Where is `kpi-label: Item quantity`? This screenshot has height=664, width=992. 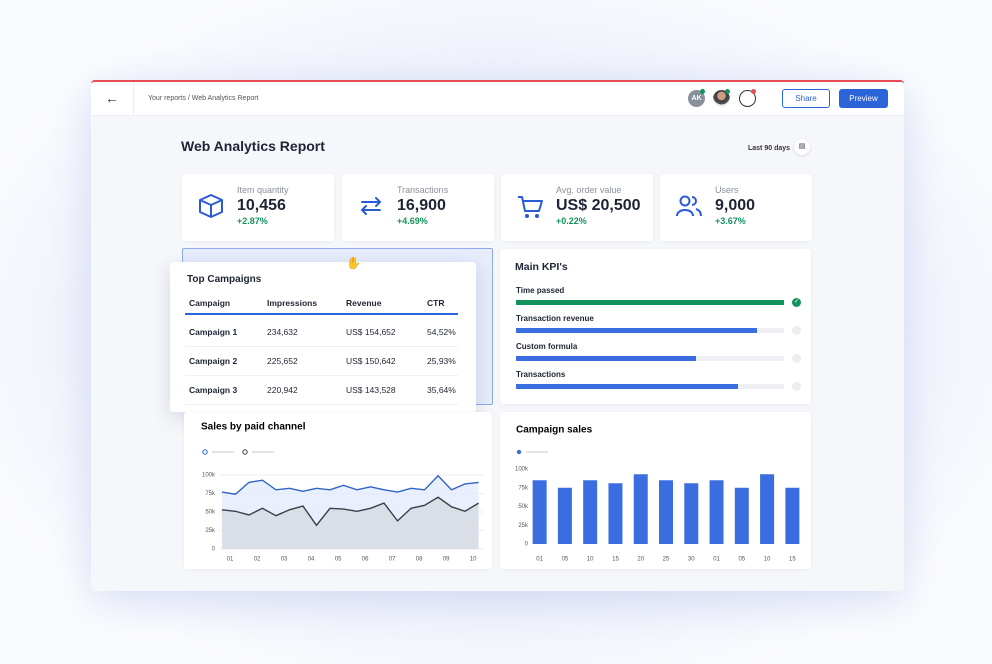 kpi-label: Item quantity is located at coordinates (263, 190).